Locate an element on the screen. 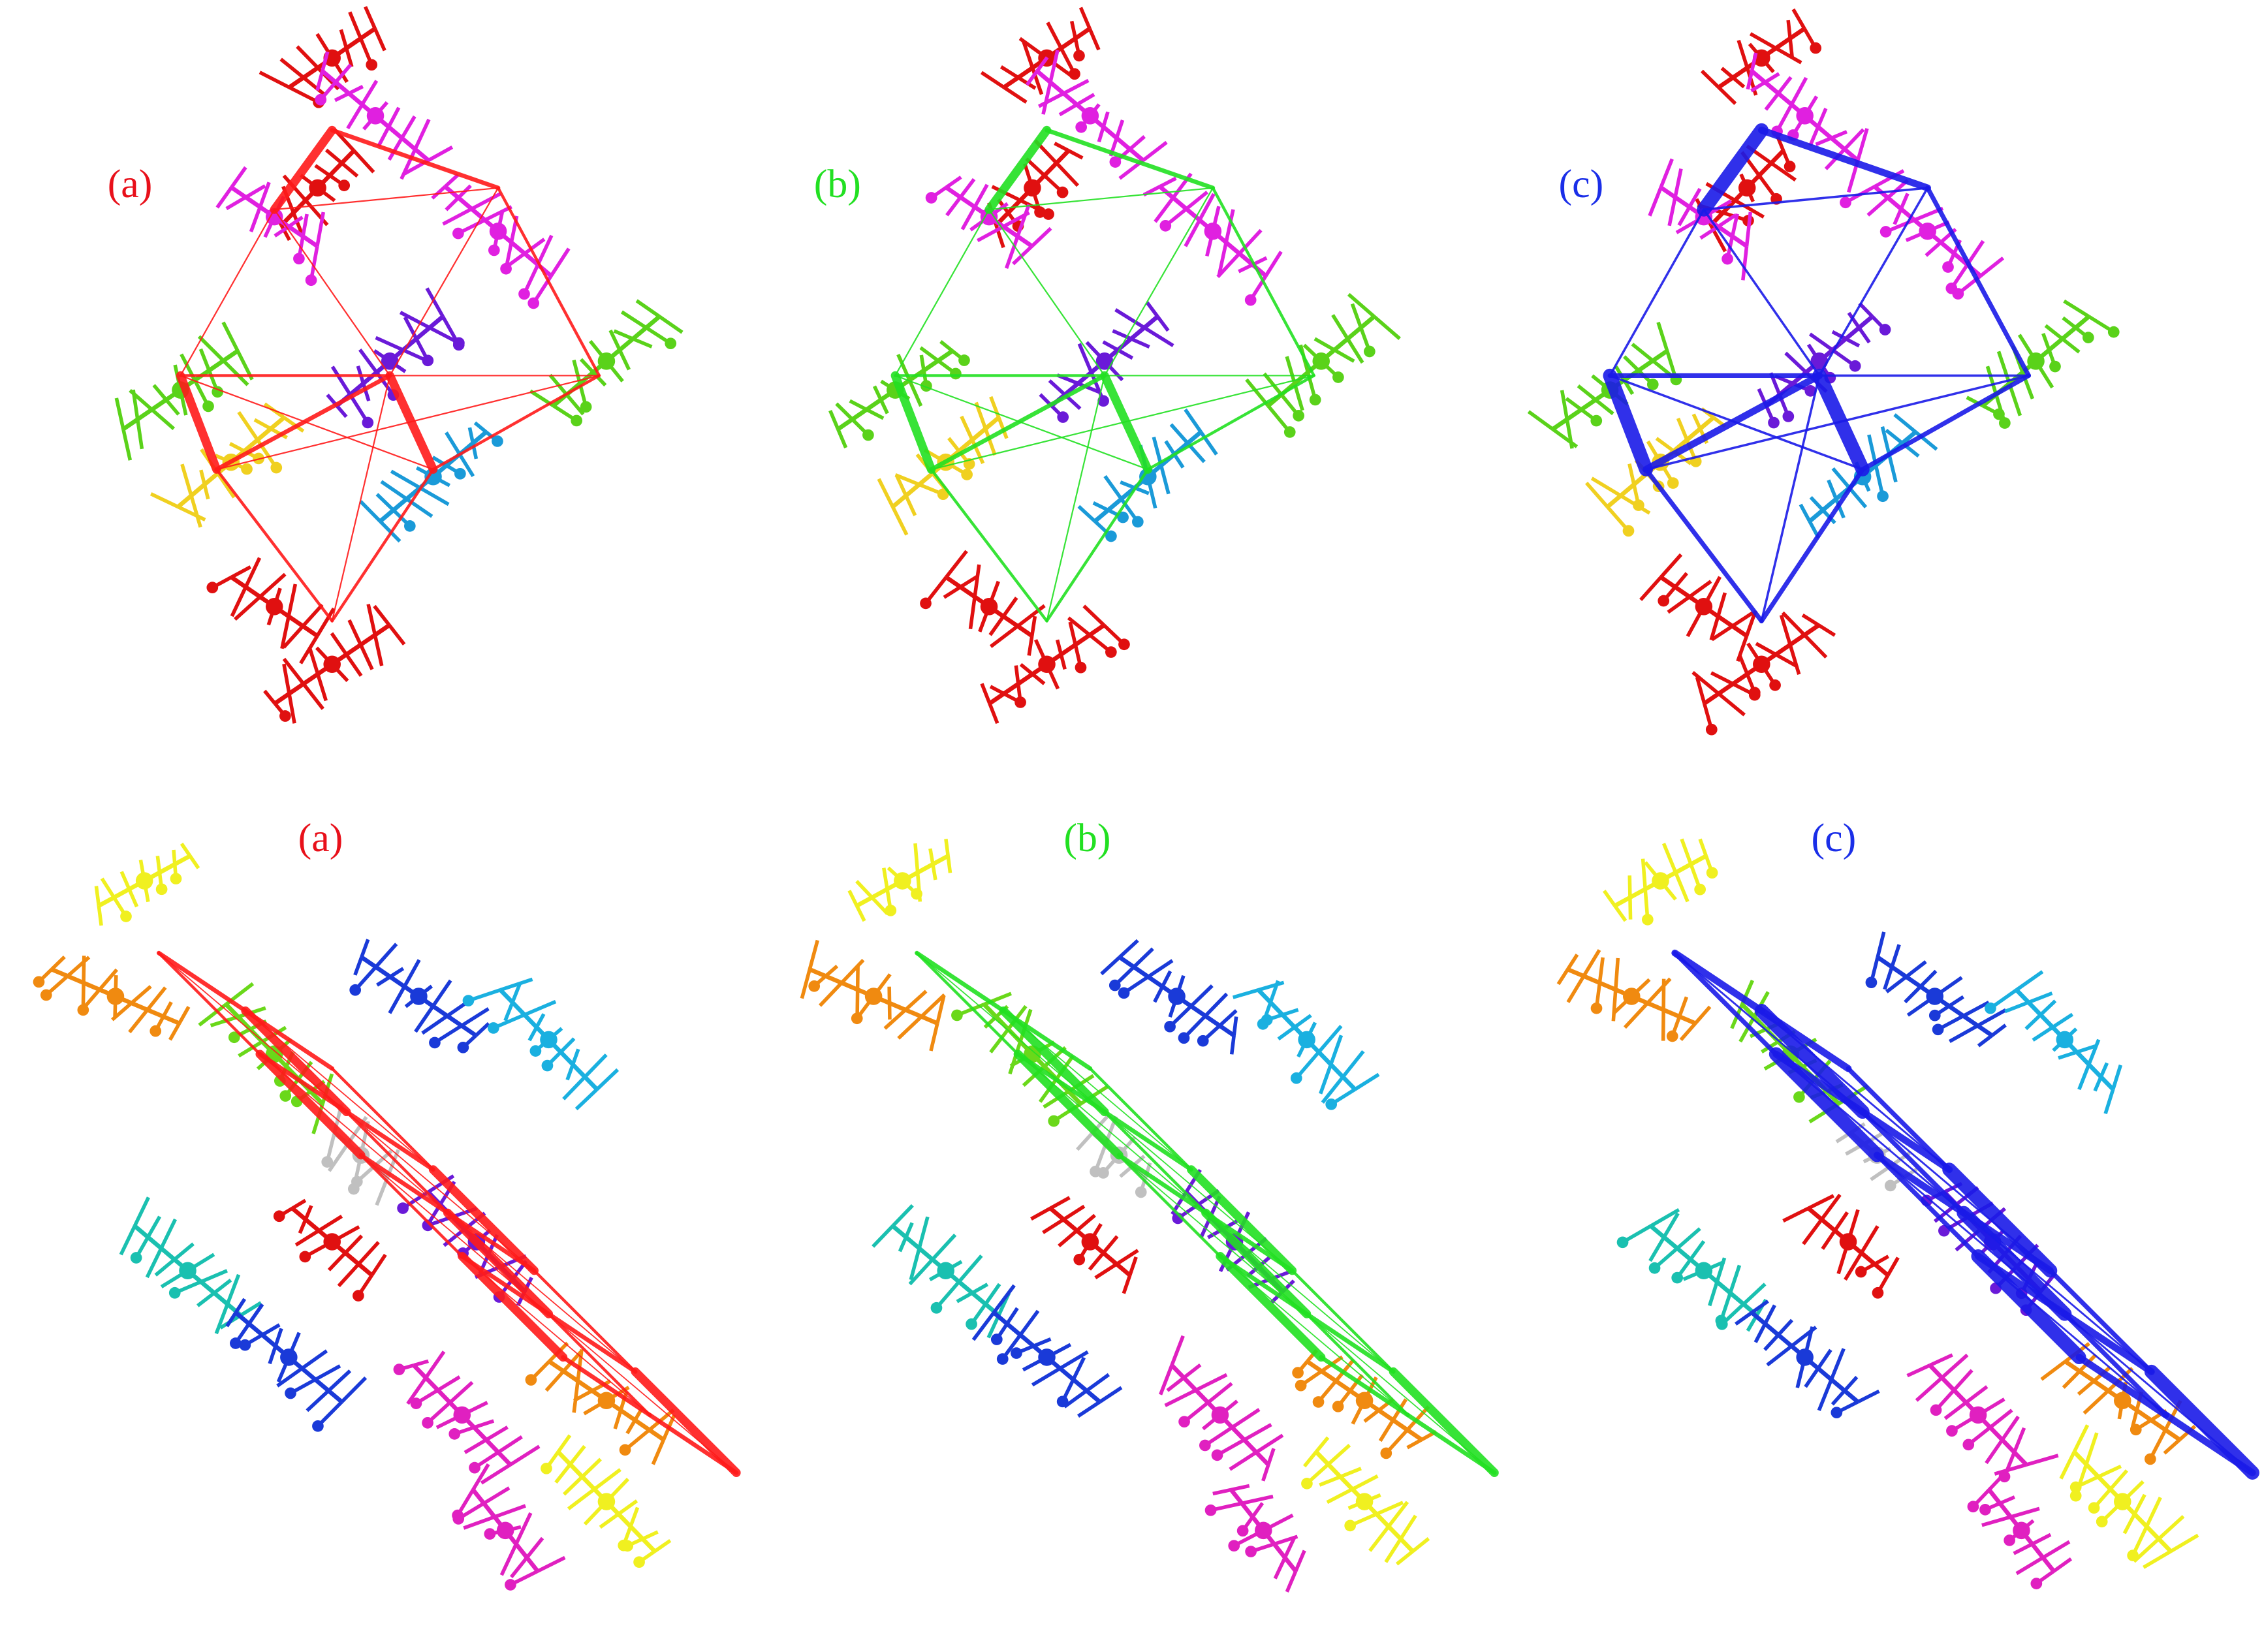 The height and width of the screenshot is (1652, 2264). panel-label: (b) is located at coordinates (1086, 838).